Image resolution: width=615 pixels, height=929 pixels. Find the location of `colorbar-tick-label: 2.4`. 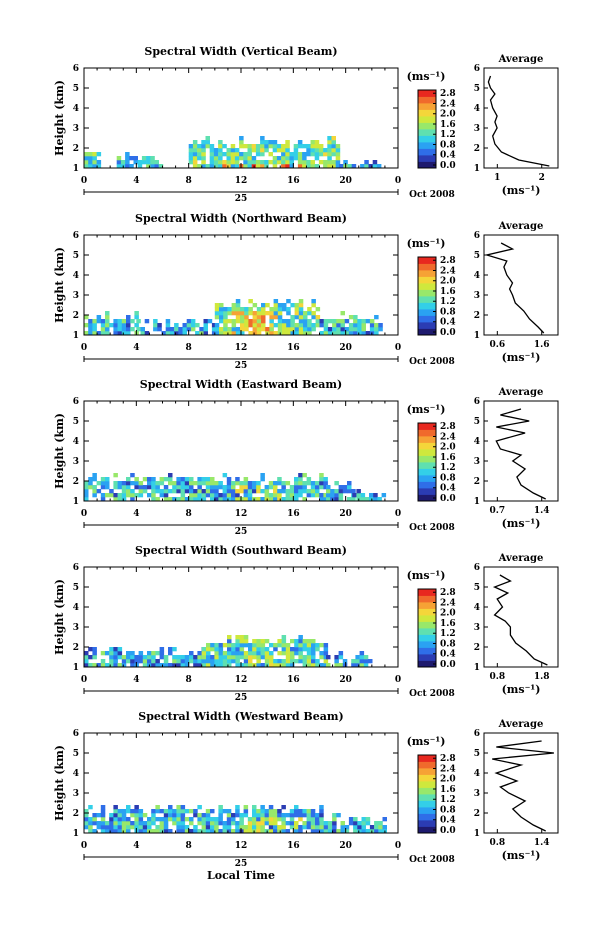

colorbar-tick-label: 2.4 is located at coordinates (448, 603).